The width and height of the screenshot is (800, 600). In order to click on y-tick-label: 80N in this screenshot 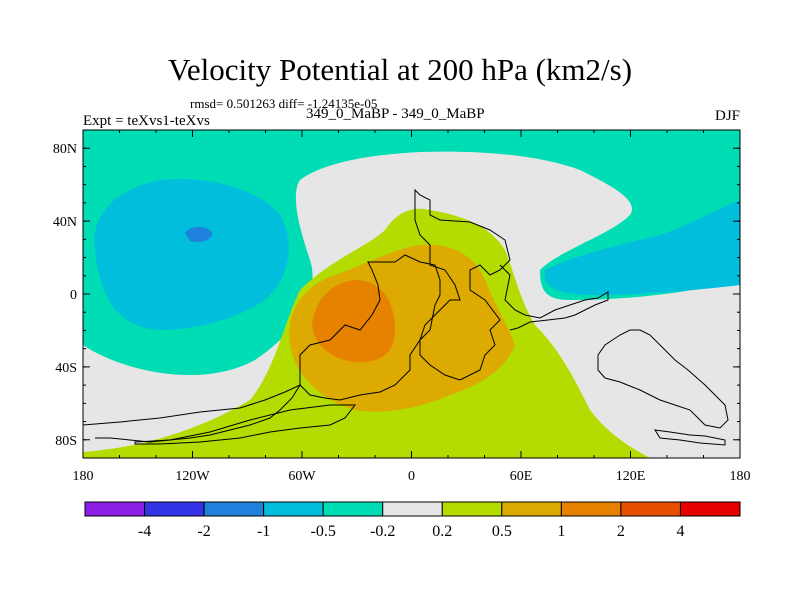, I will do `click(65, 149)`.